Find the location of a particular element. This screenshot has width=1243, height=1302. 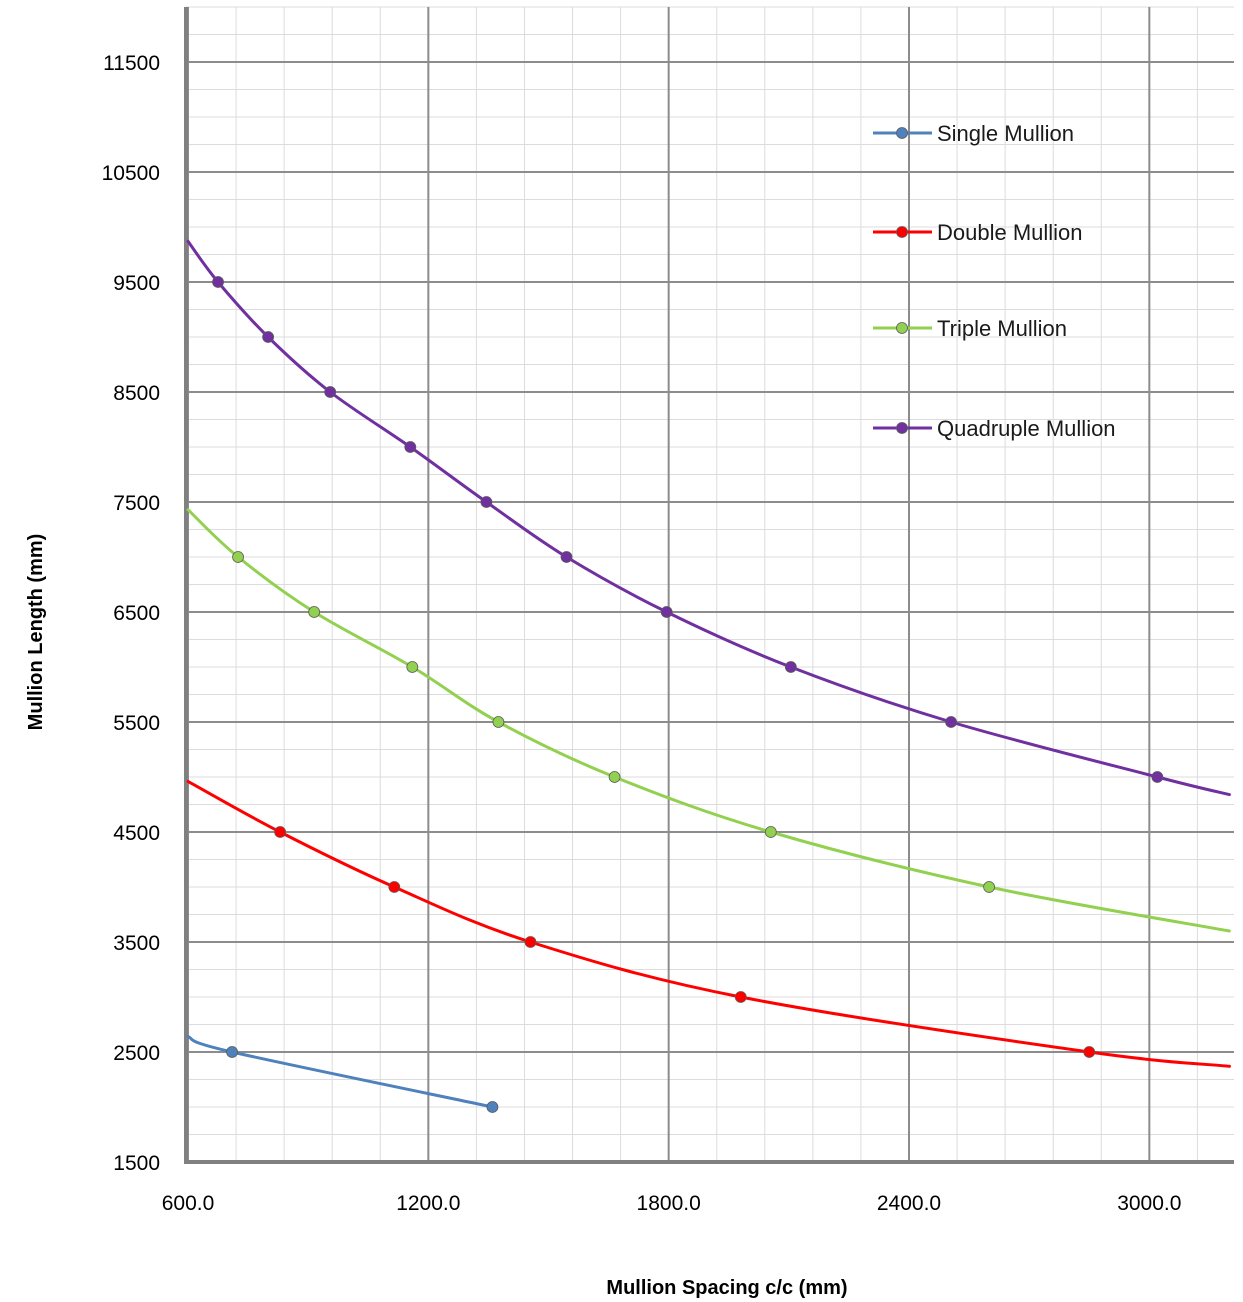

legend-marker-triple-mullion is located at coordinates (902, 328).